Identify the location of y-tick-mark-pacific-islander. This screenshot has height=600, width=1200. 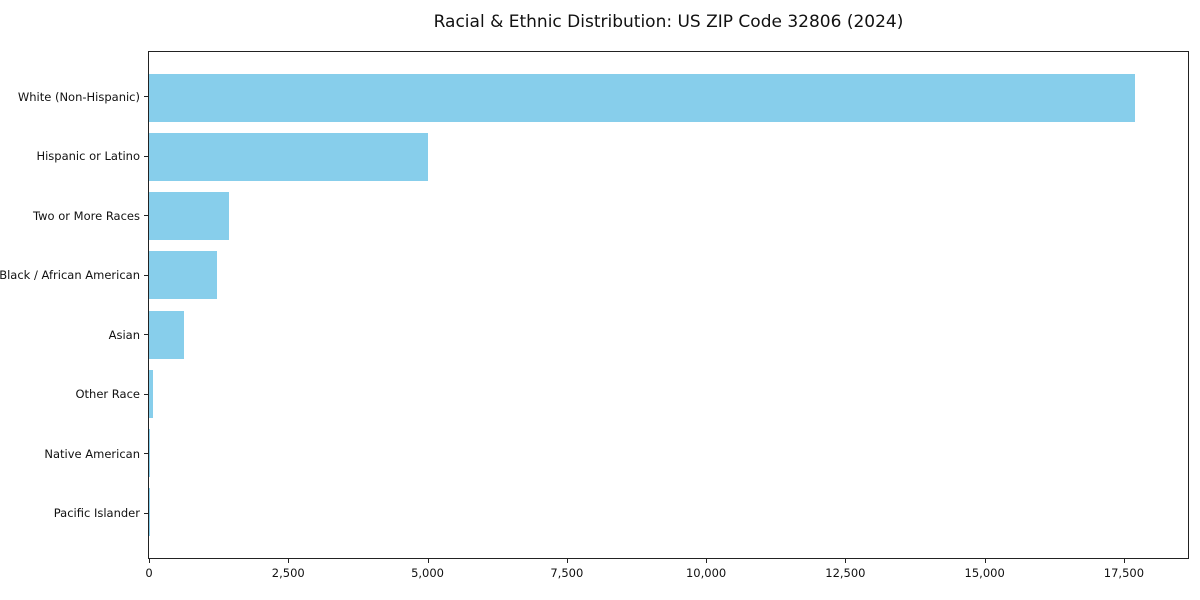
(146, 513).